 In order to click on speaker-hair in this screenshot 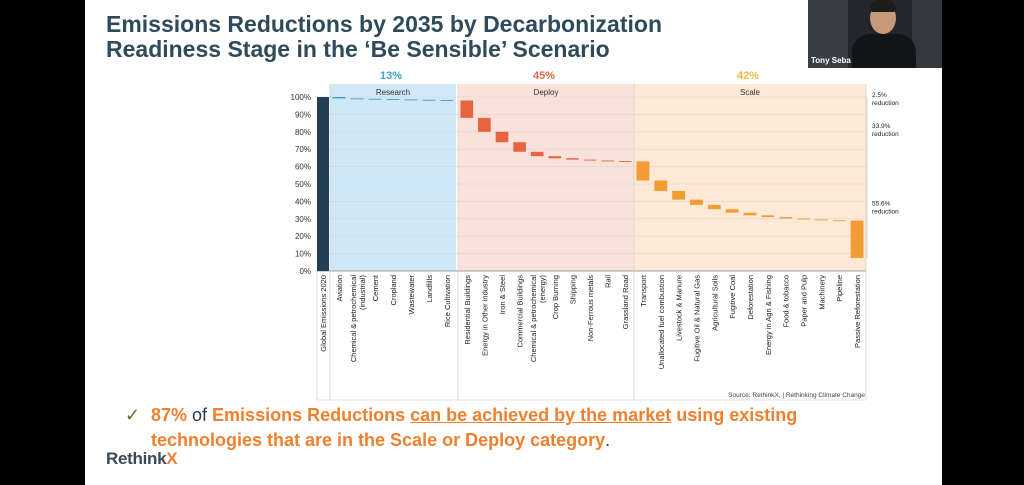, I will do `click(883, 6)`.